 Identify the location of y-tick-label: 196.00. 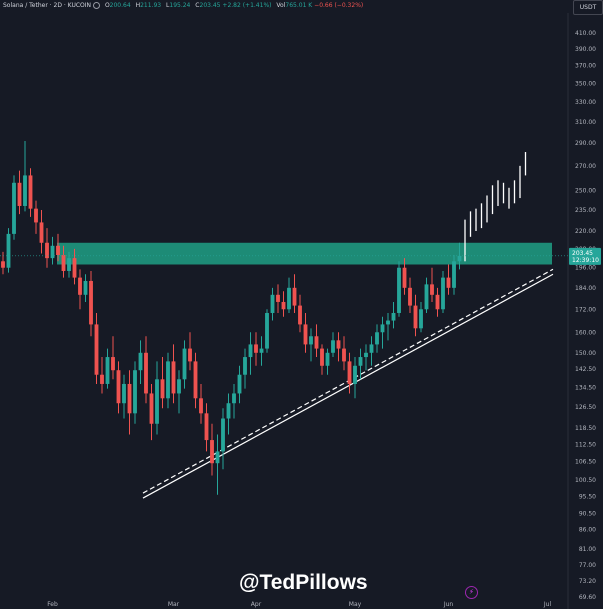
(585, 268).